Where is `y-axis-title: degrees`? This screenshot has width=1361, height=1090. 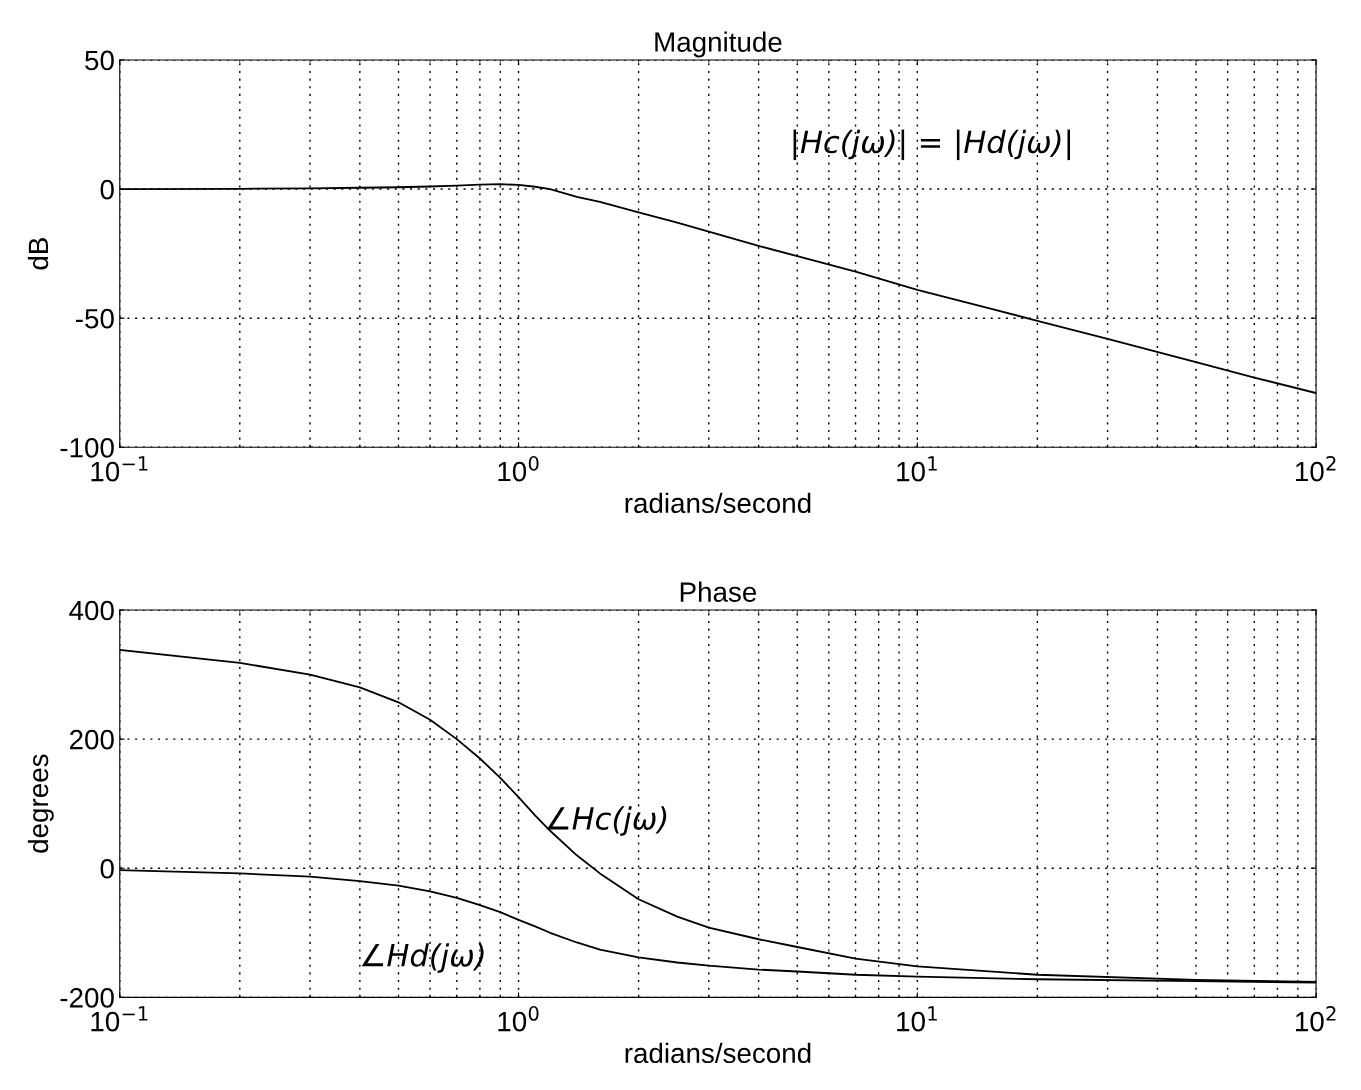 y-axis-title: degrees is located at coordinates (40, 803).